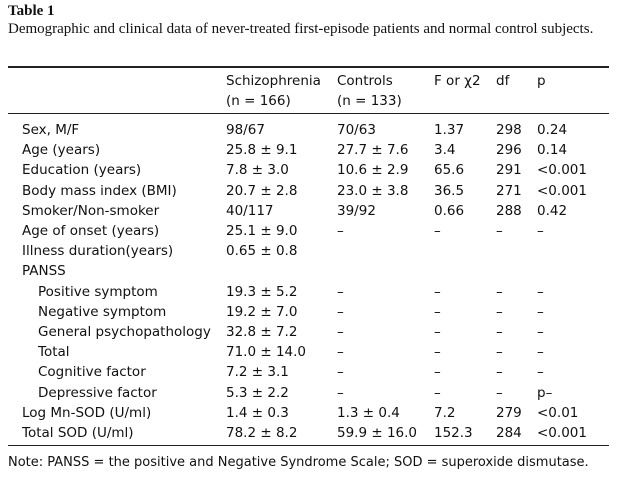  What do you see at coordinates (509, 170) in the screenshot?
I see `cell: 291` at bounding box center [509, 170].